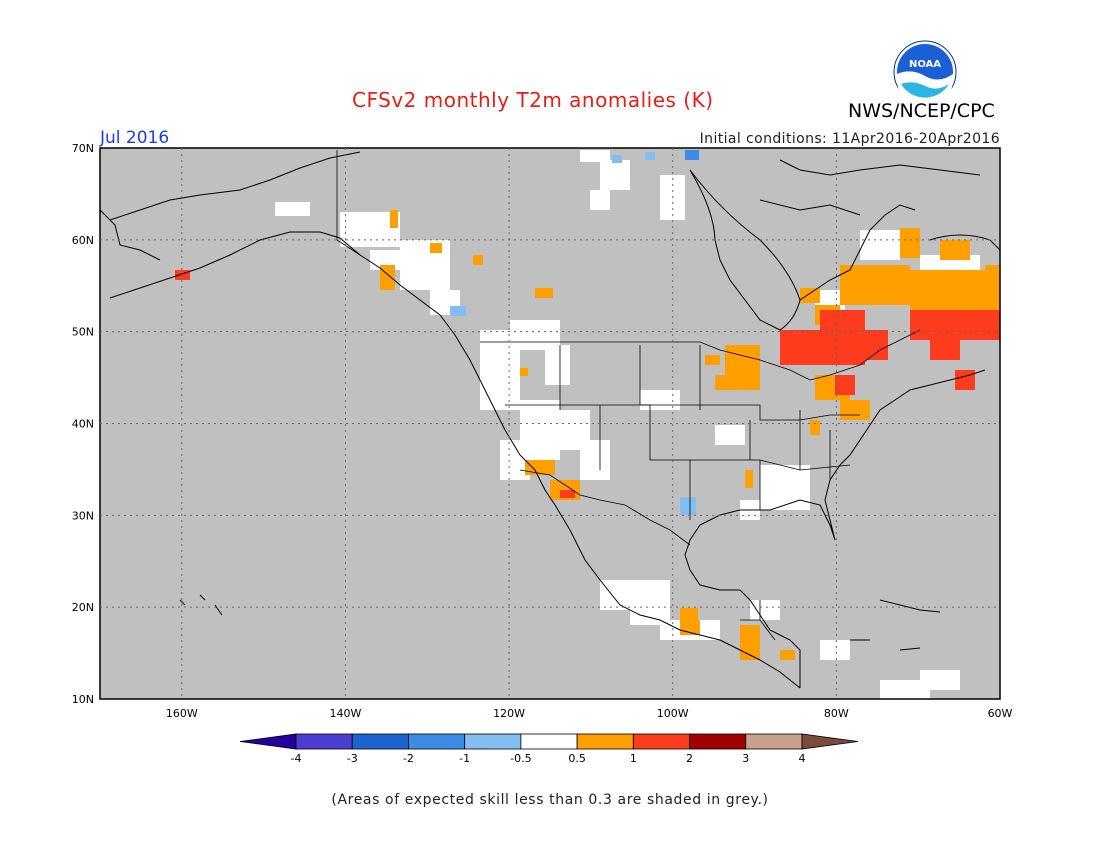 This screenshot has width=1100, height=850. What do you see at coordinates (589, 713) in the screenshot?
I see `longitude-labels: 160W 140W 120W 100W 80W 60W` at bounding box center [589, 713].